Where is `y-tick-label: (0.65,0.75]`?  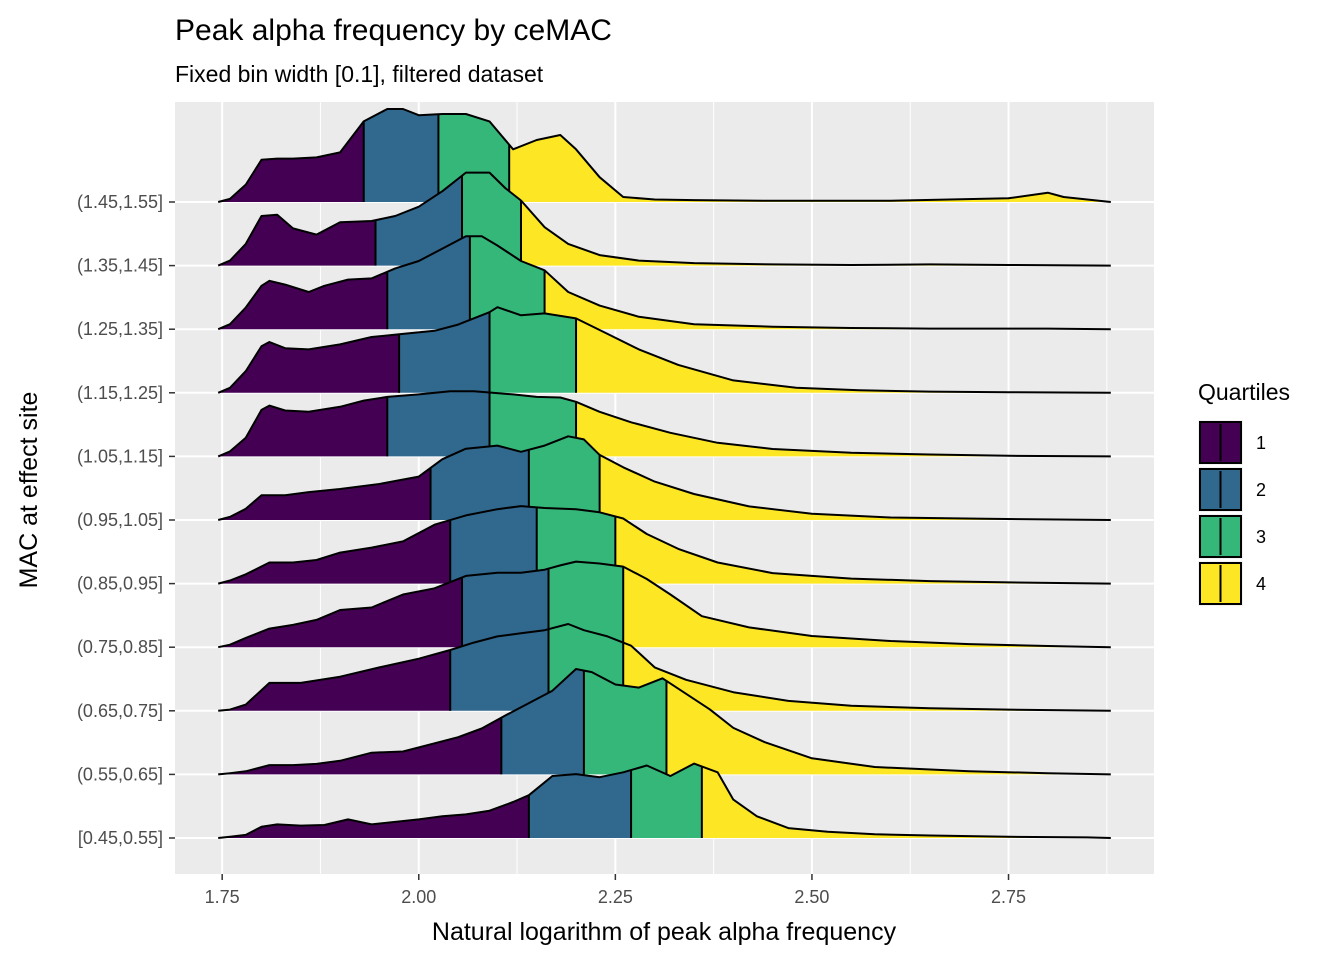 y-tick-label: (0.65,0.75] is located at coordinates (120, 711).